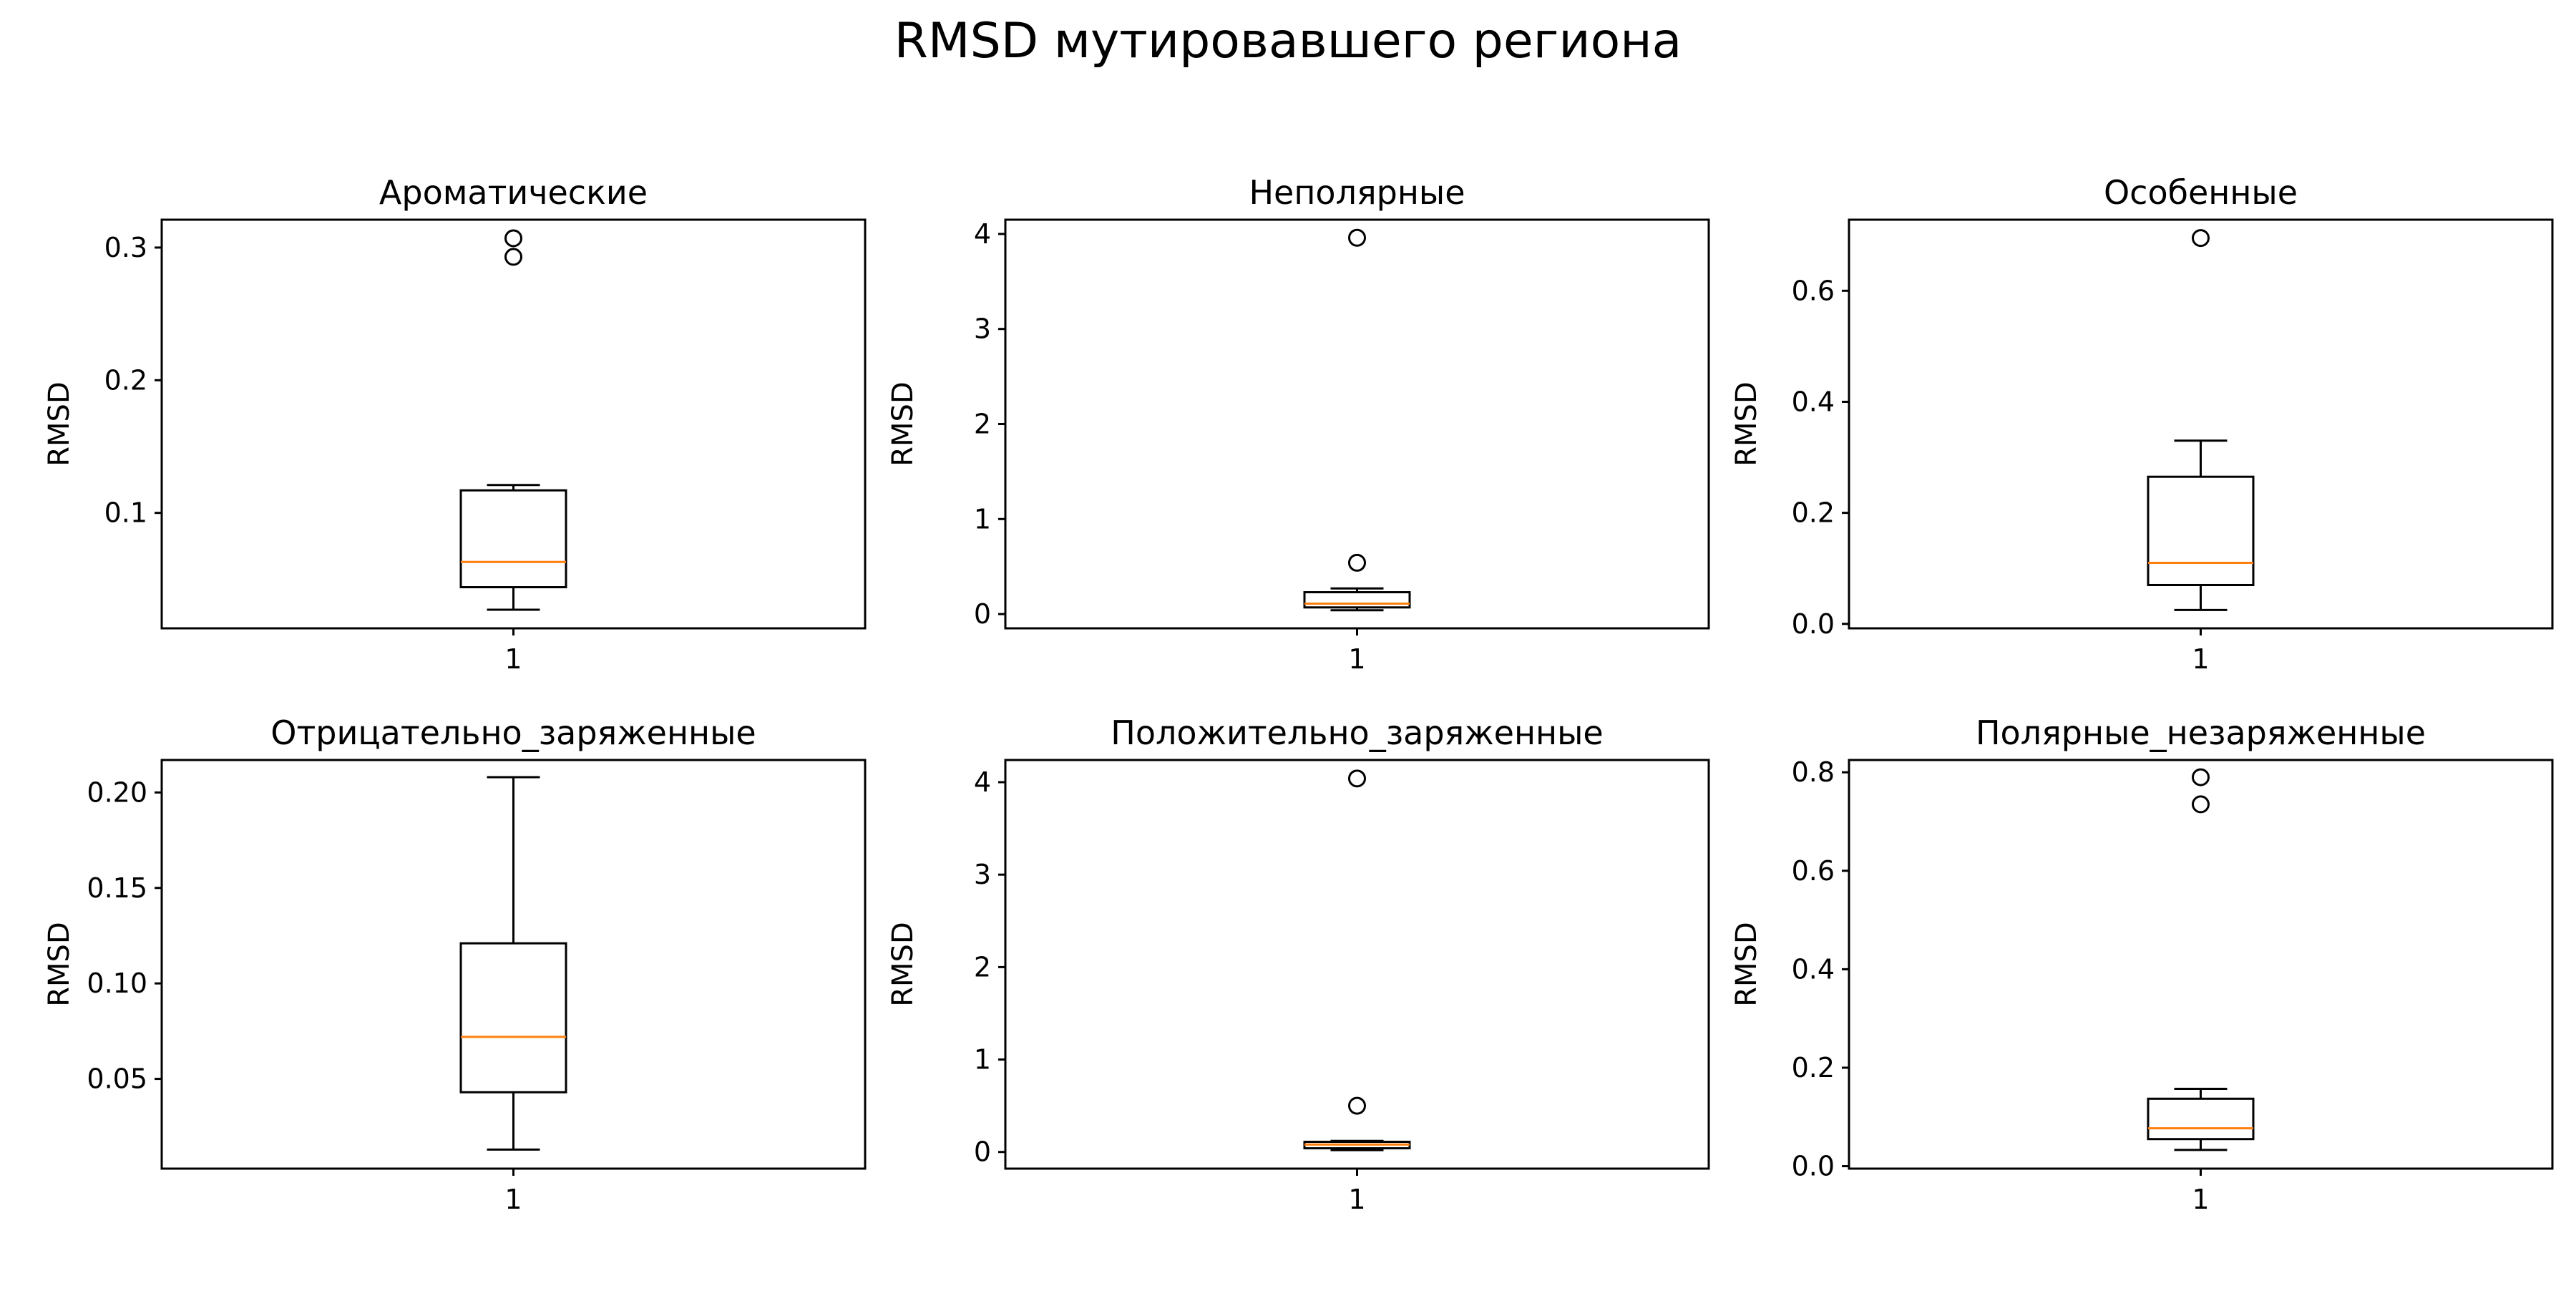 This screenshot has width=2576, height=1291. I want to click on y-tick-label: 0.3, so click(125, 247).